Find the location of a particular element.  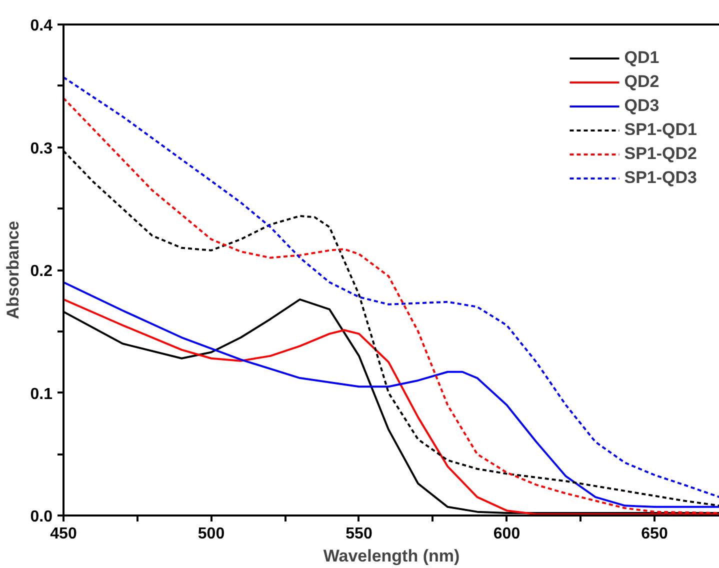

x-tick-label: 600 is located at coordinates (506, 534).